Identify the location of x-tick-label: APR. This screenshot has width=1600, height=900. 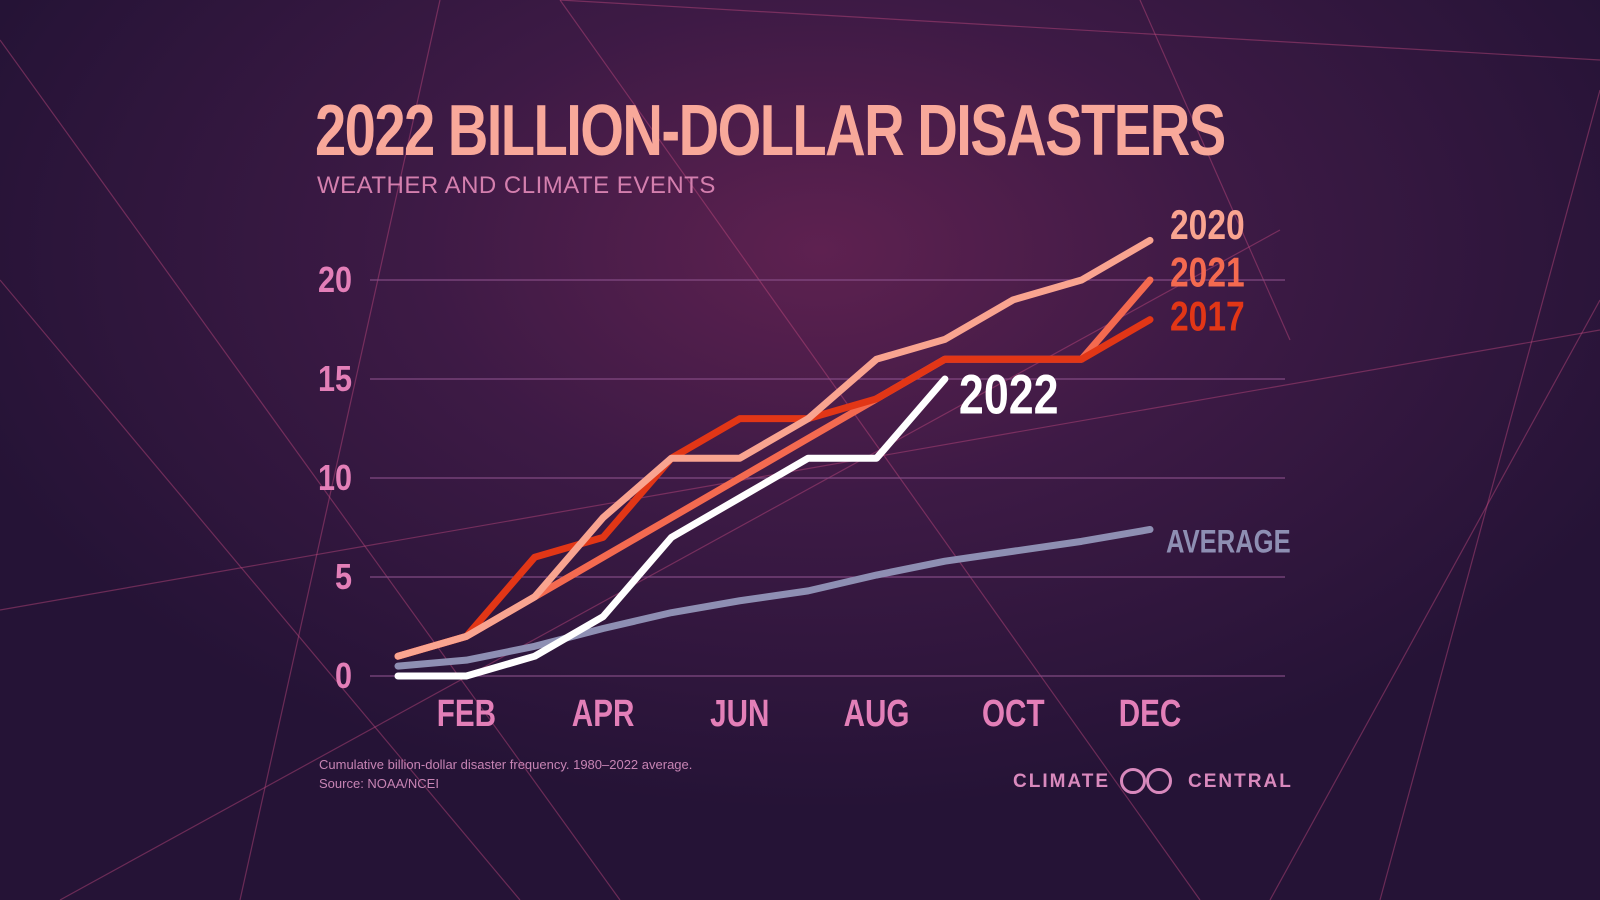
(603, 714).